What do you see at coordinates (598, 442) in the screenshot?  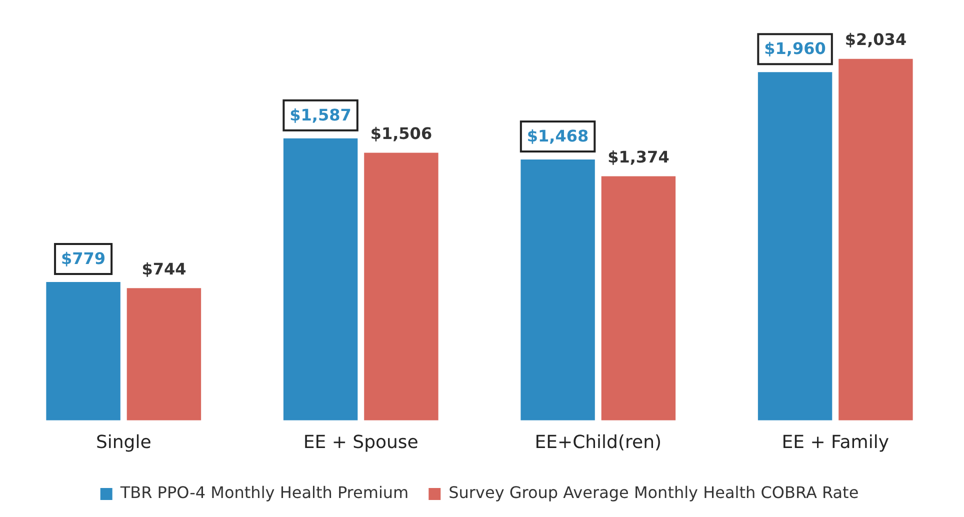 I see `x-tick-label: EE+Child(ren)` at bounding box center [598, 442].